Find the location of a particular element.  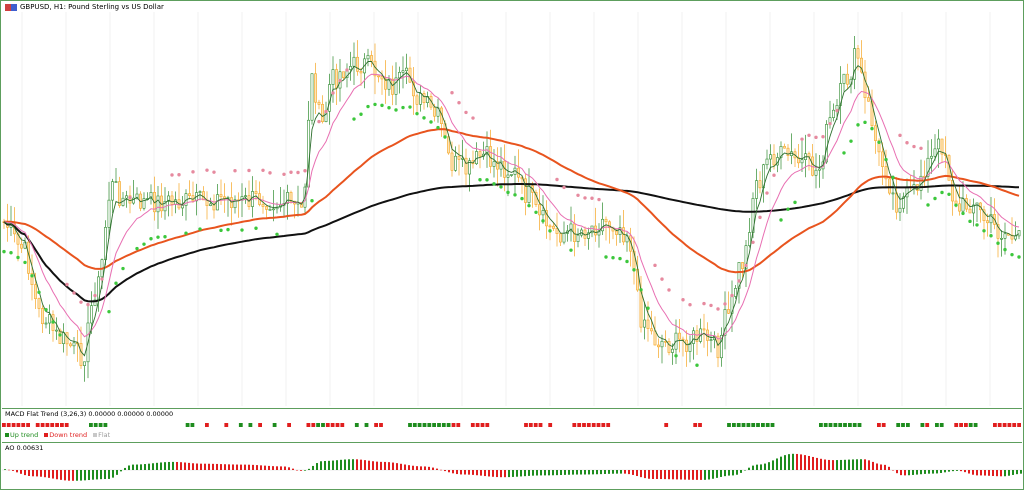

awesome-oscillator-pane: AO 0.00631 is located at coordinates (512, 465).